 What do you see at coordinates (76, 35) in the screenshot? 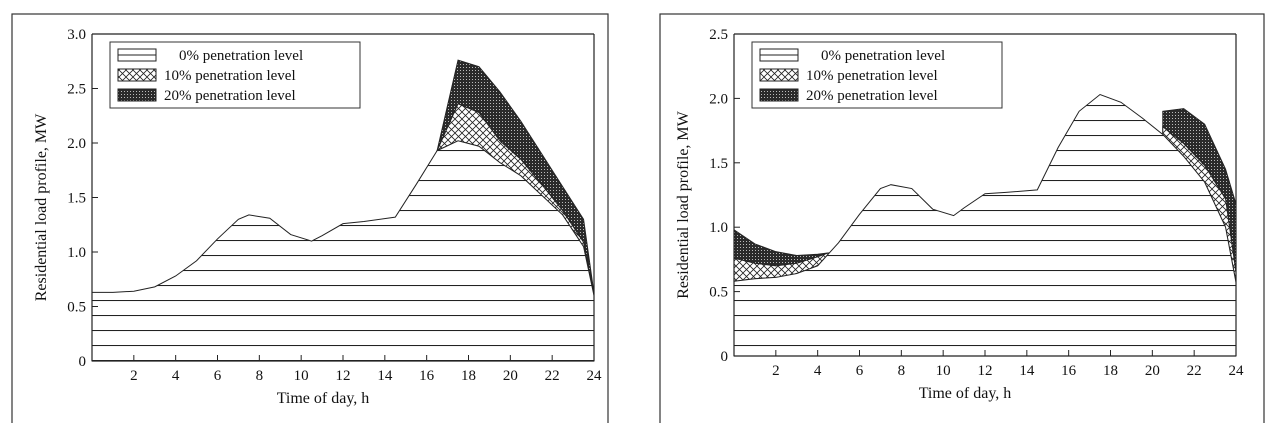
I see `y-tick-label: 3.0` at bounding box center [76, 35].